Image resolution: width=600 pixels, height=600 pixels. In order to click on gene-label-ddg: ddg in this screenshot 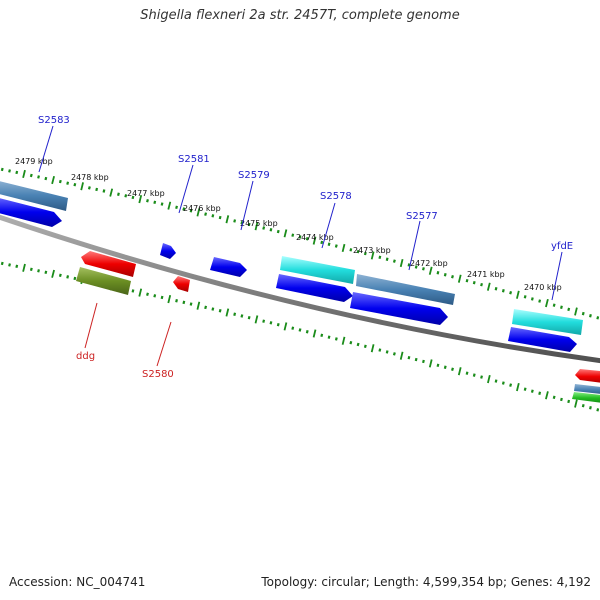, I will do `click(85, 356)`.